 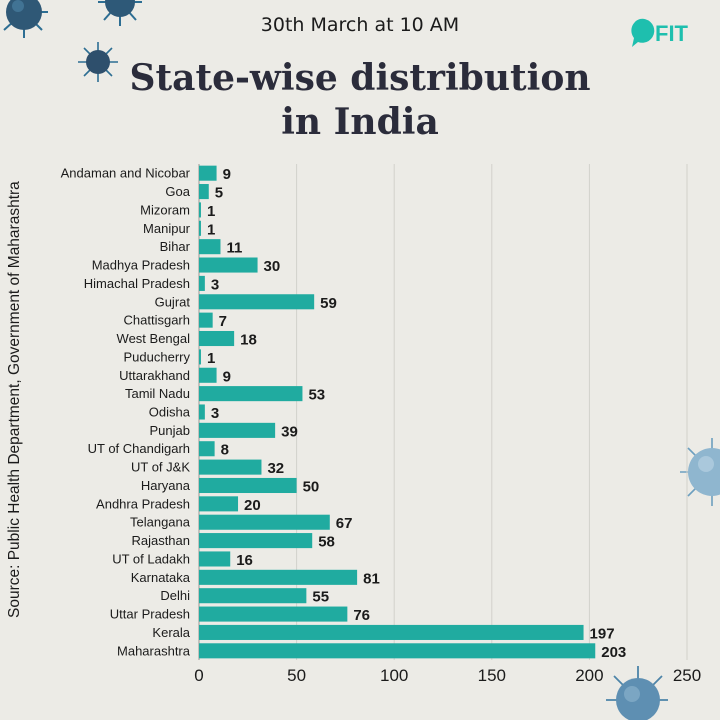 What do you see at coordinates (361, 615) in the screenshot?
I see `data-label: 76` at bounding box center [361, 615].